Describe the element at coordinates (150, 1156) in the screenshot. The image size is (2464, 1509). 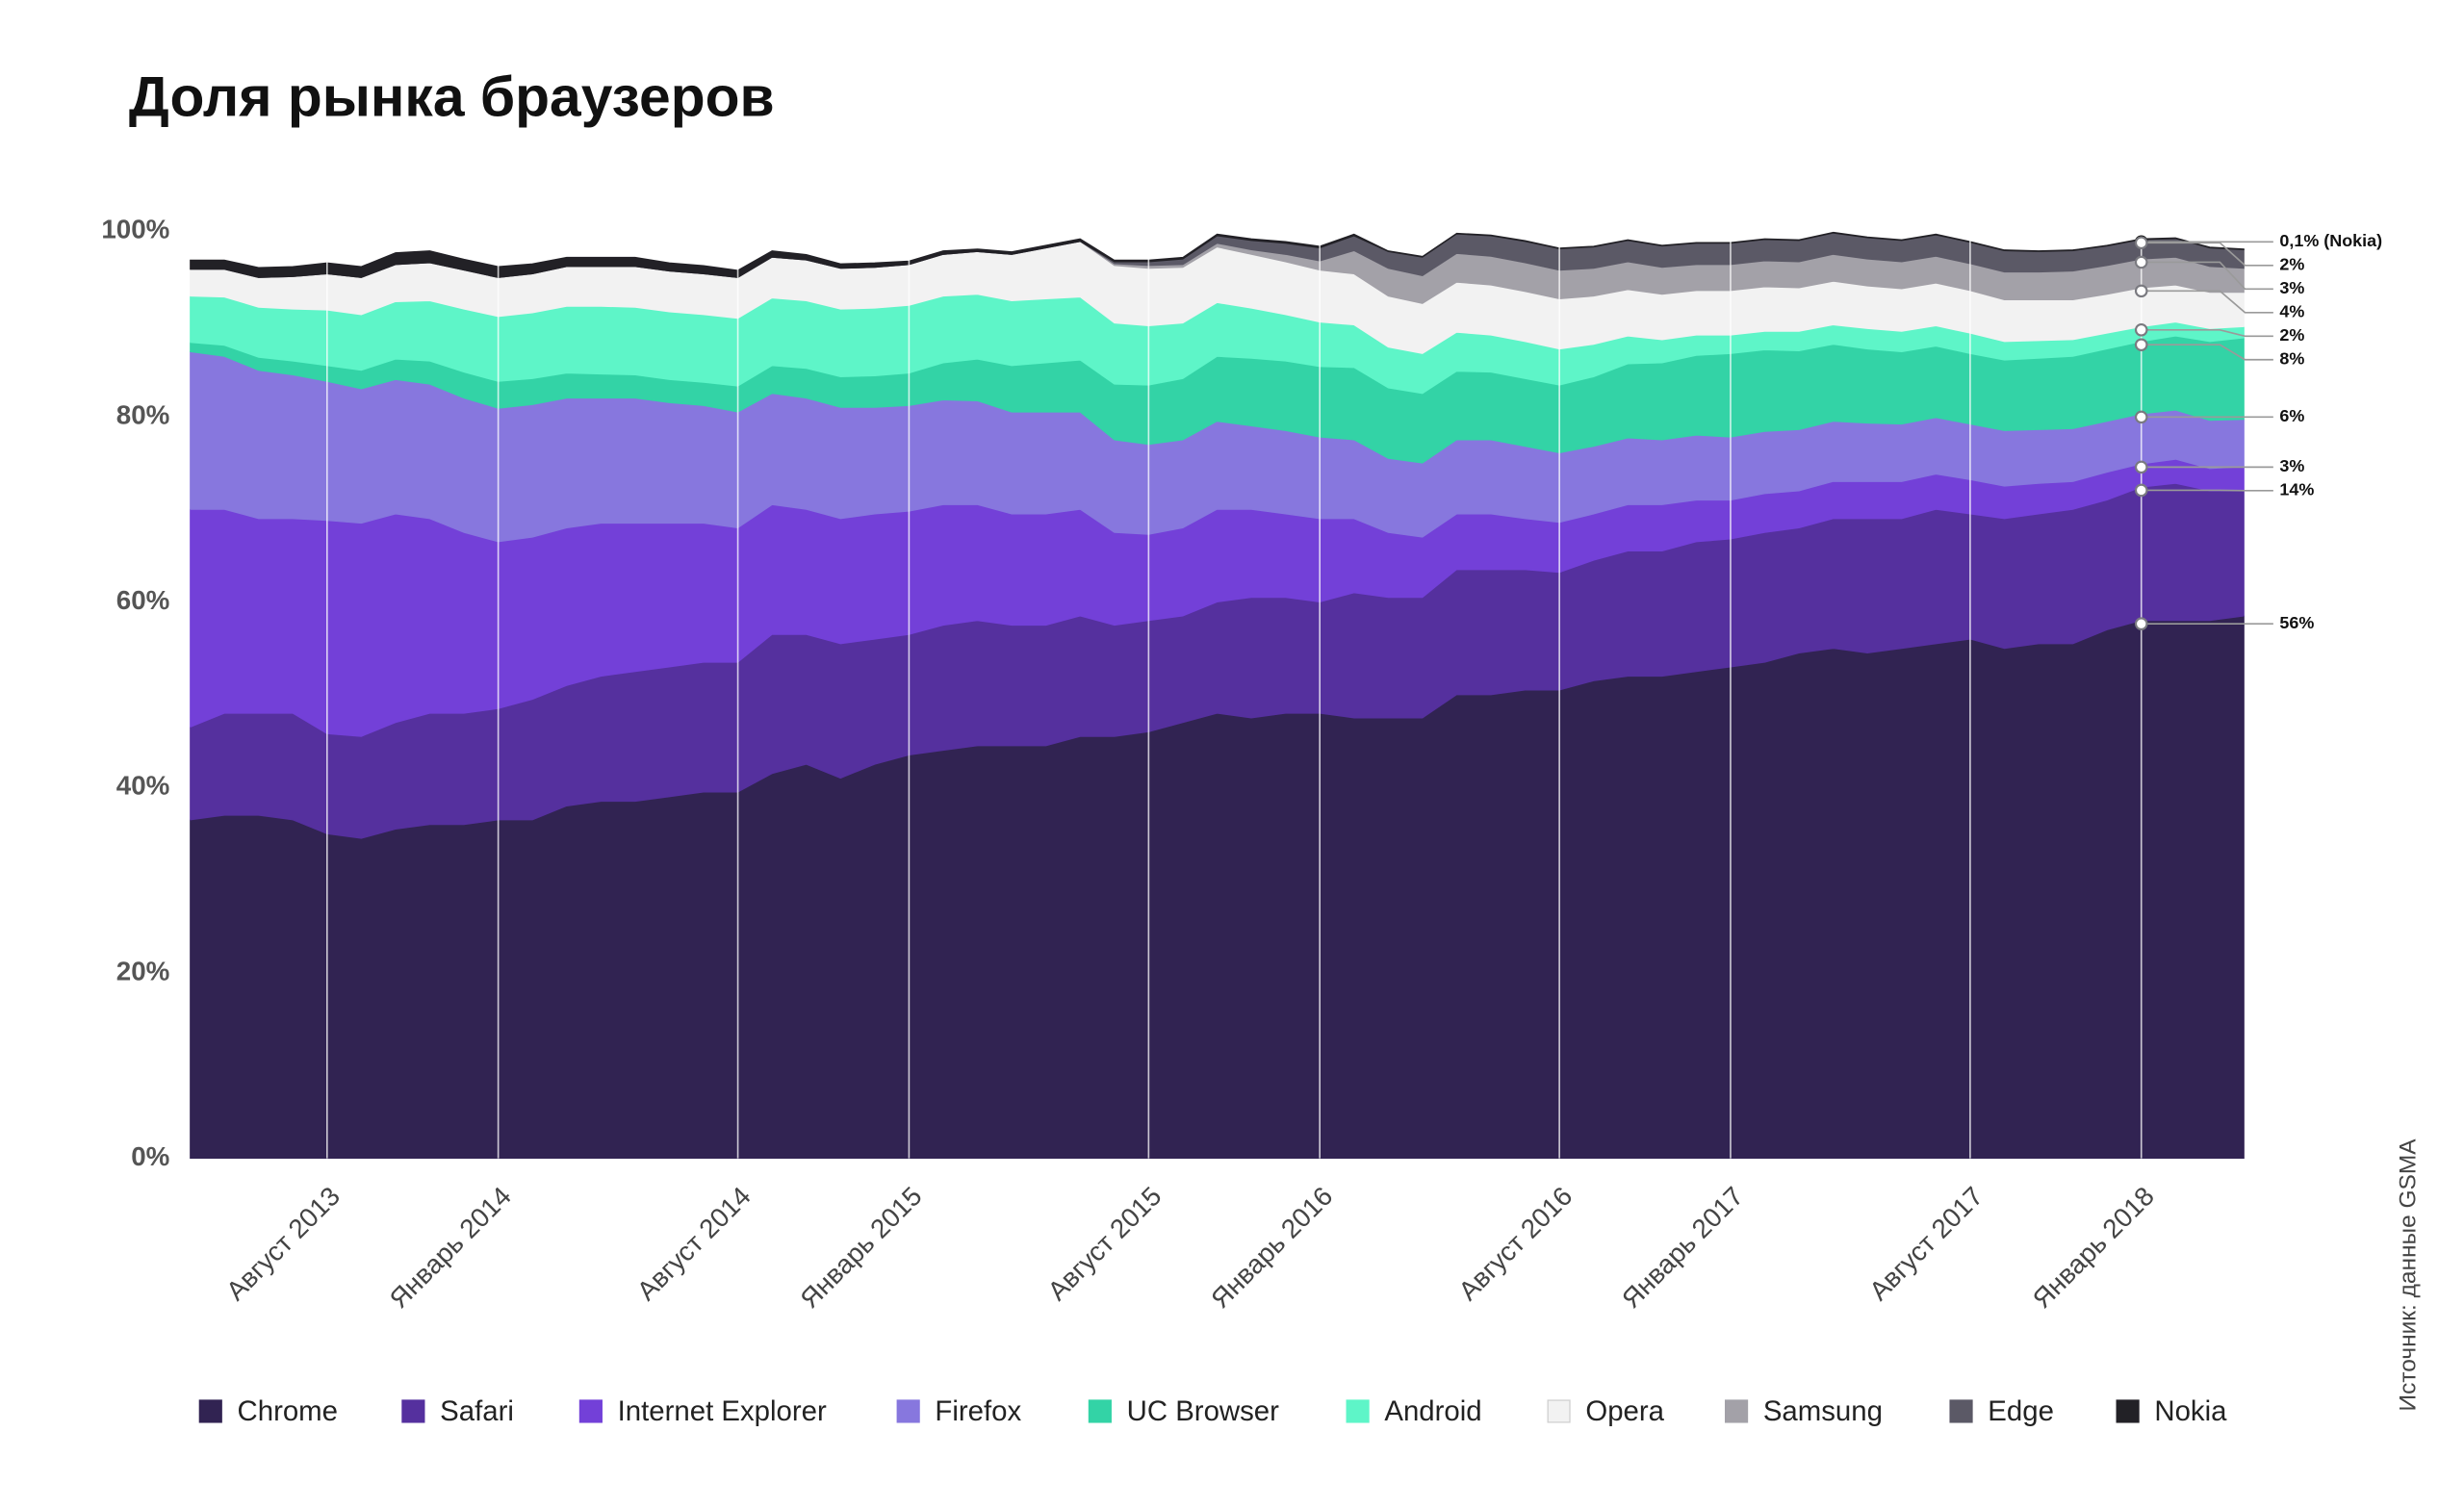
I see `y-tick-label: 0%` at that location.